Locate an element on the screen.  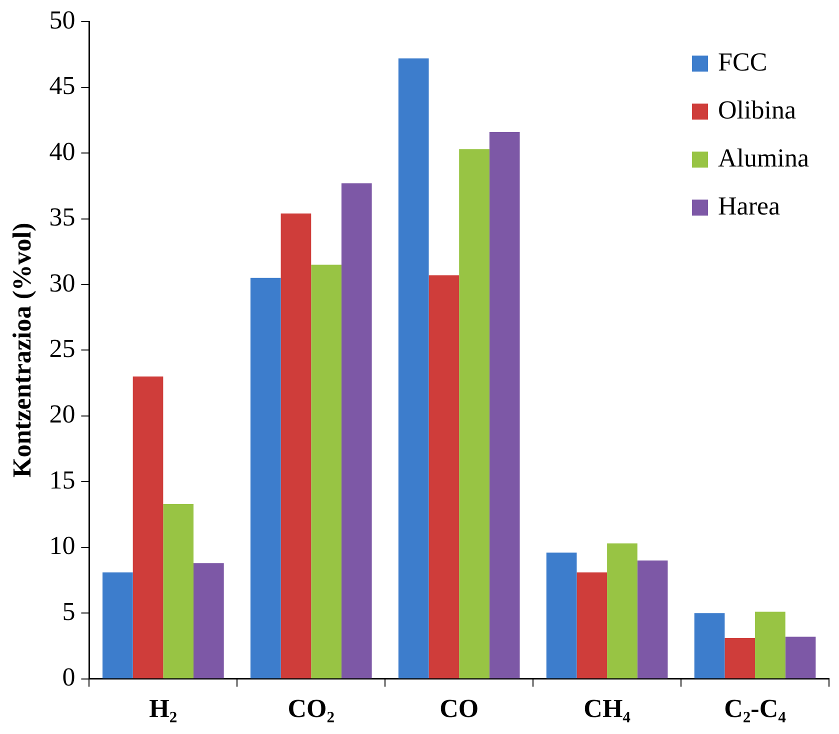
x-tick-label: CO is located at coordinates (459, 709).